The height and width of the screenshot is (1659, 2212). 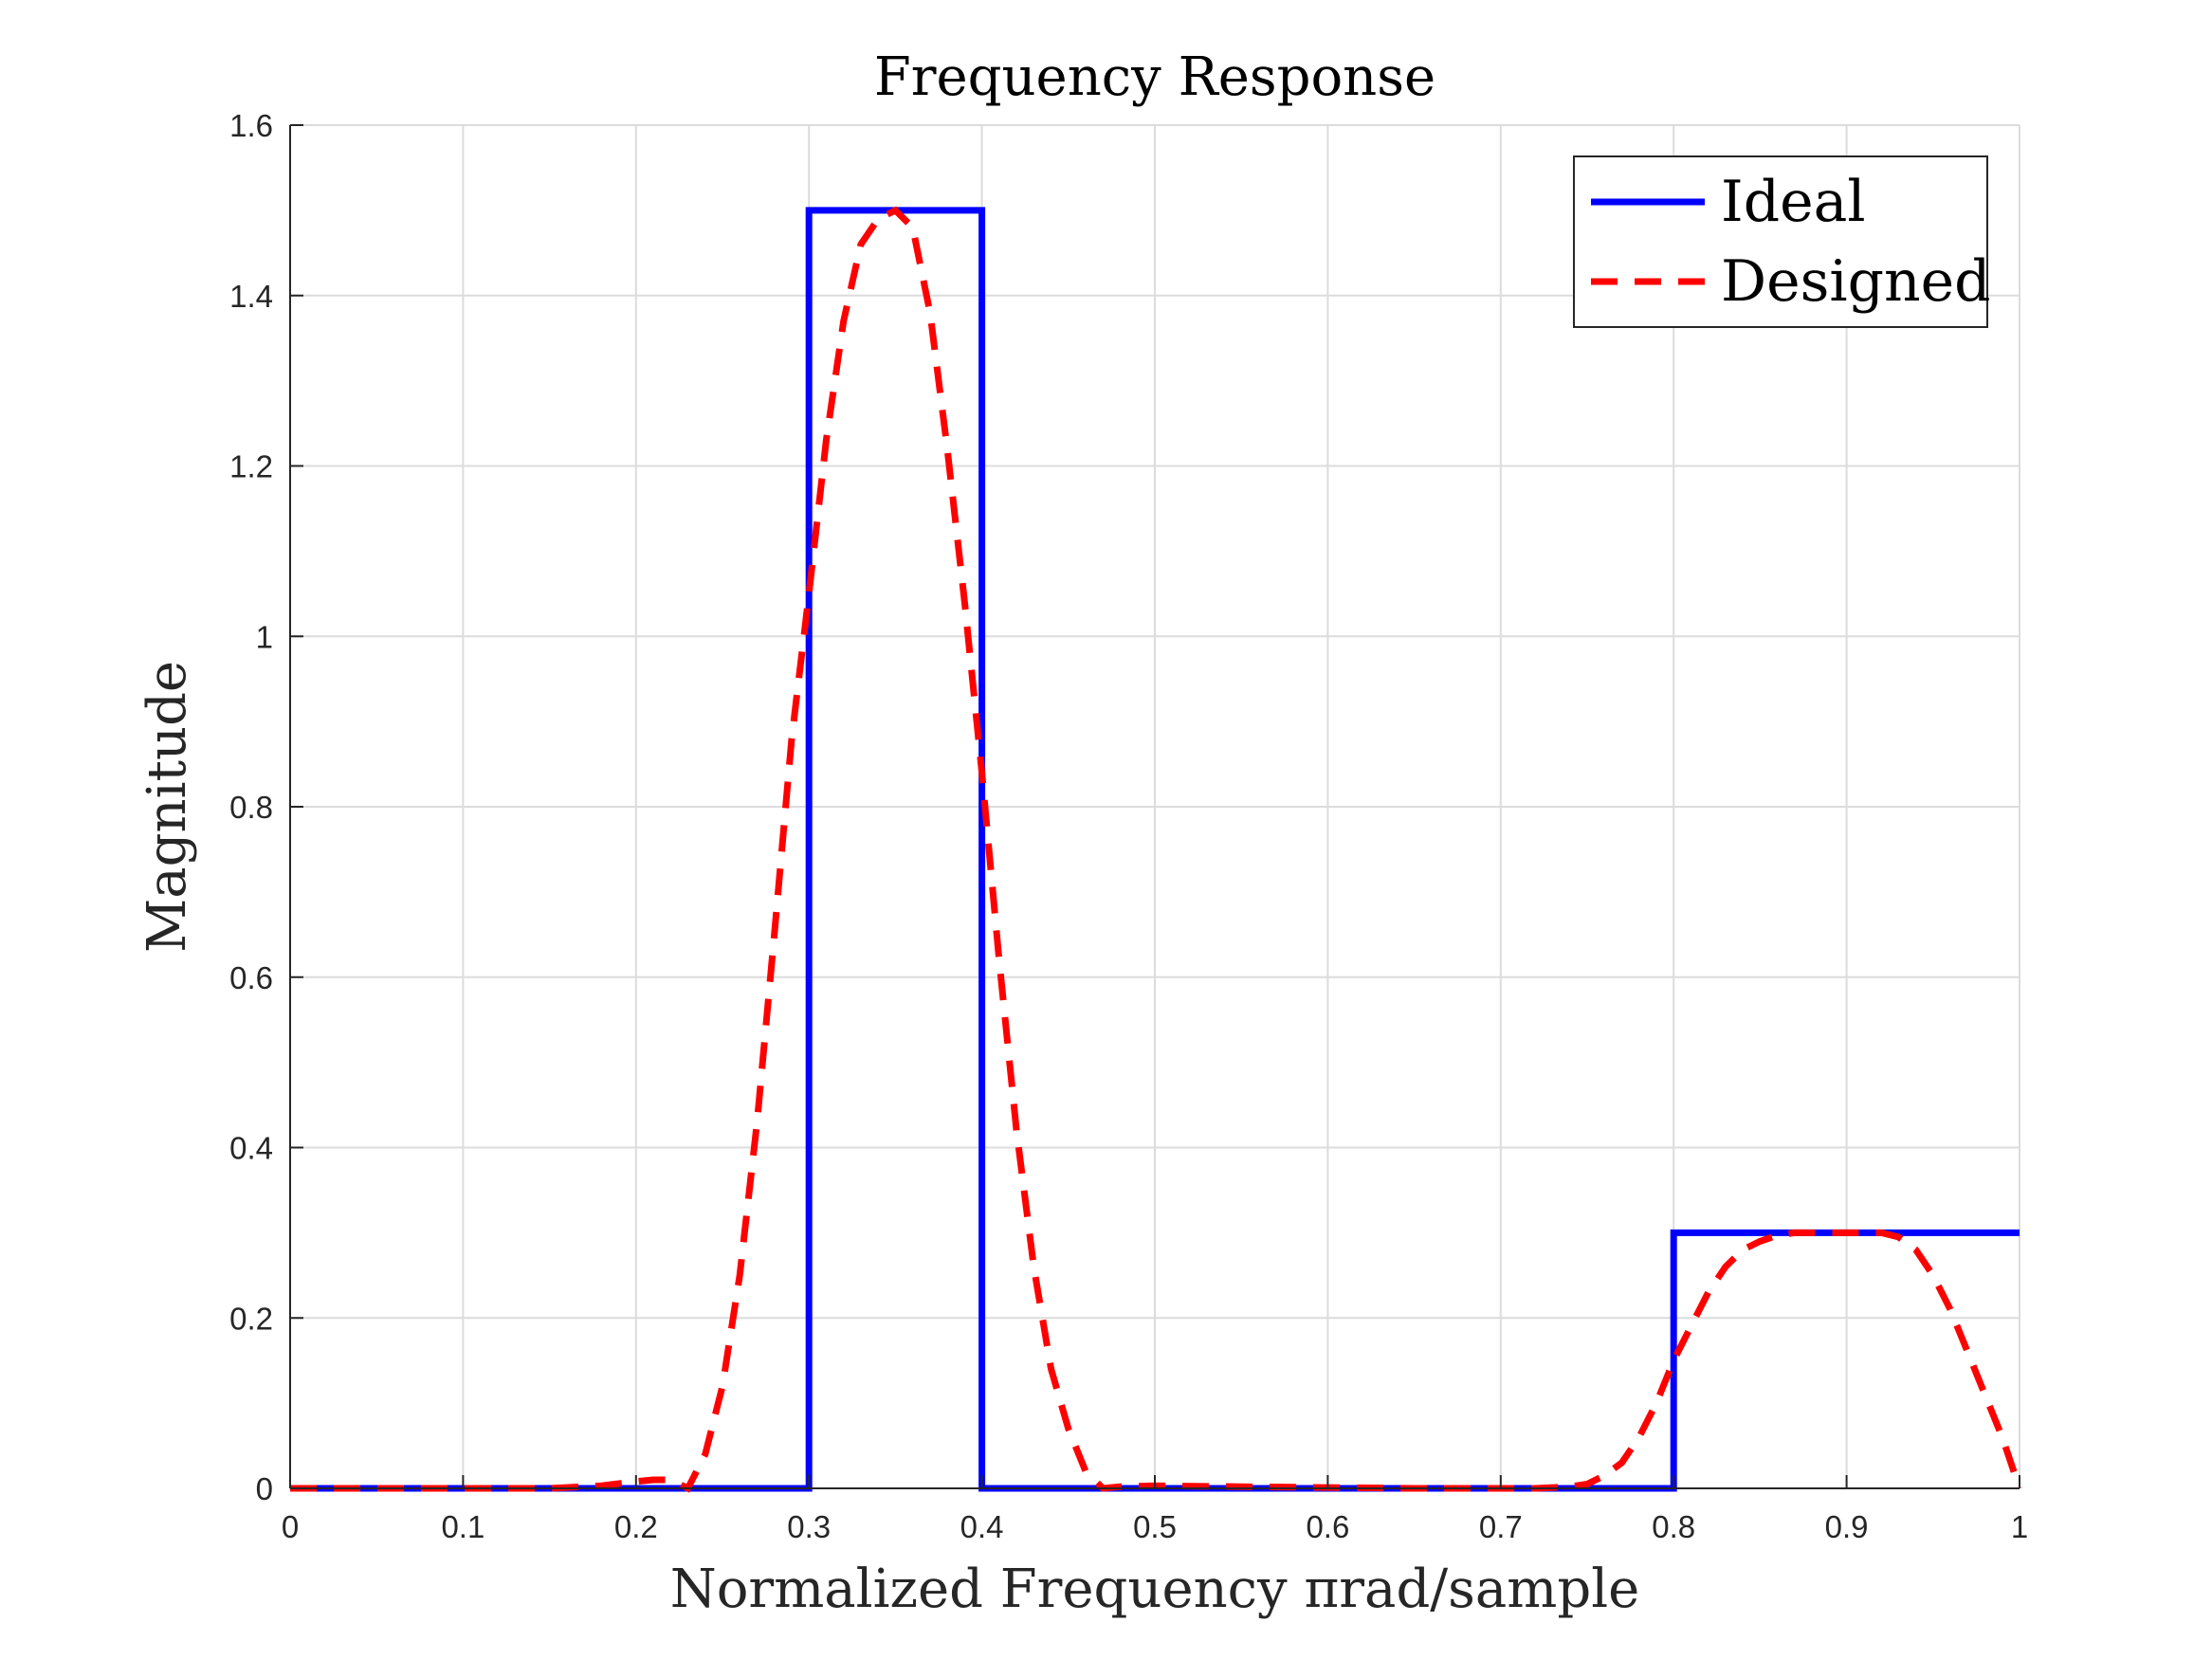 I want to click on x-tick-label: 0.7, so click(x=1501, y=1526).